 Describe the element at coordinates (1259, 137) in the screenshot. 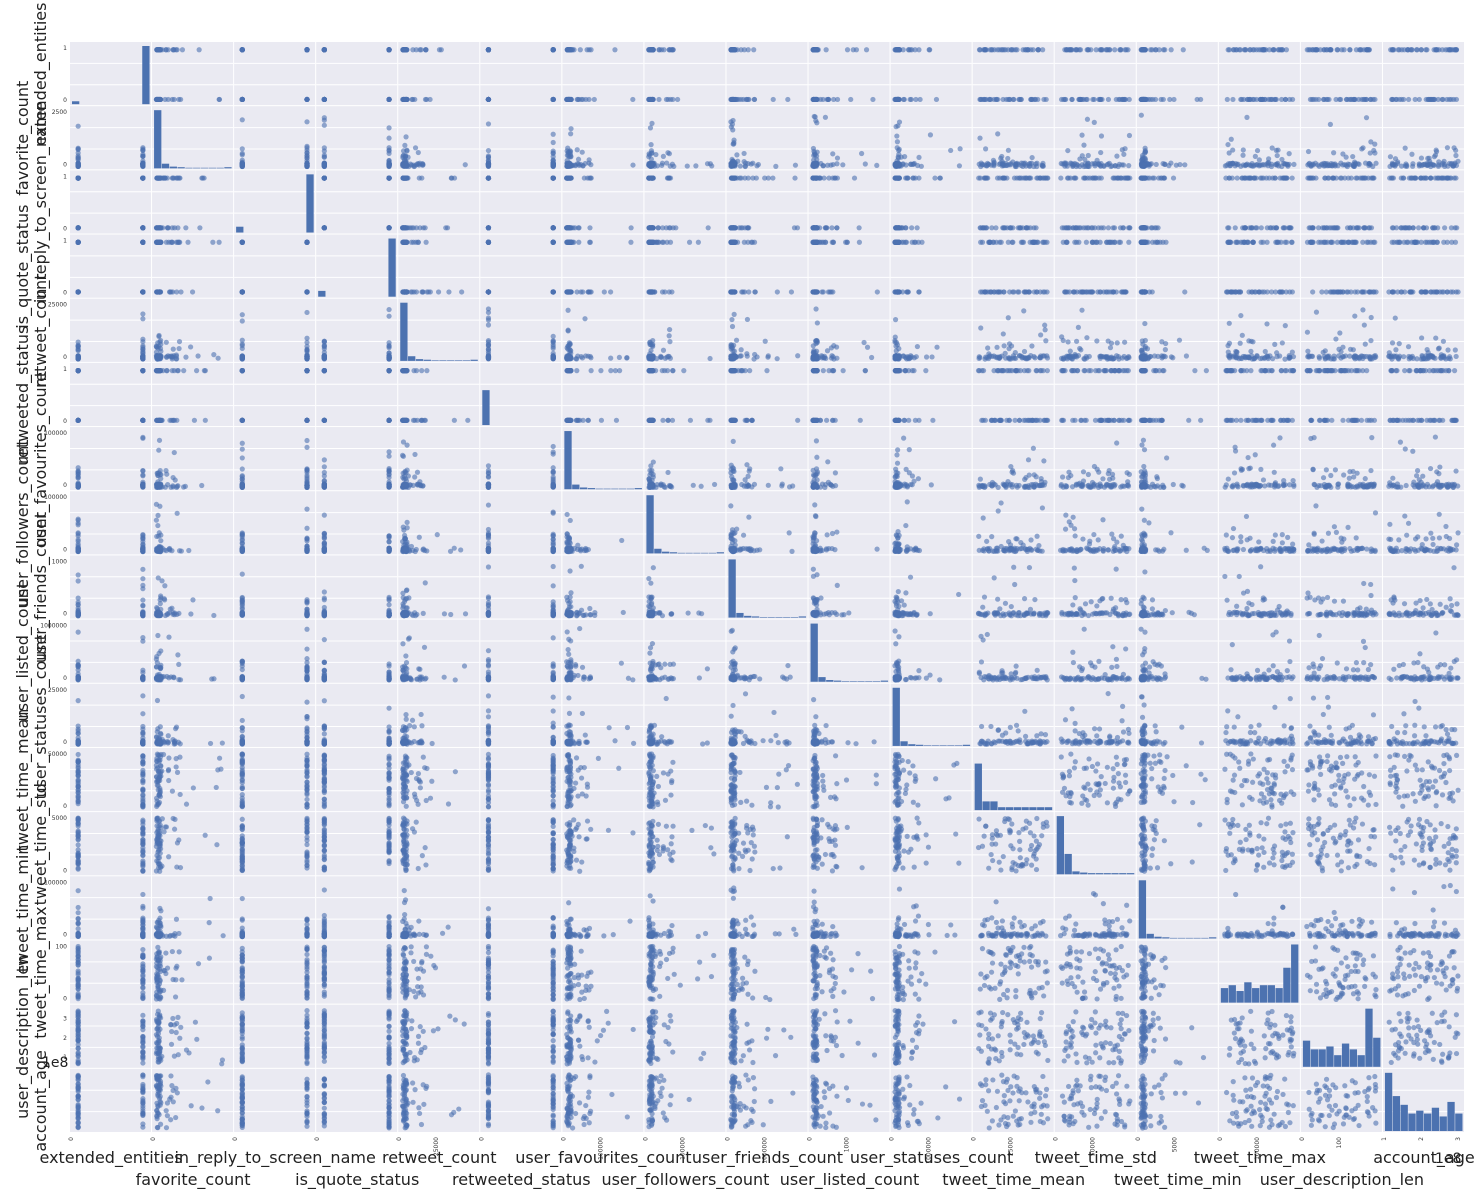

I see `cell-favorite_count-vs-tweet_time_max` at that location.